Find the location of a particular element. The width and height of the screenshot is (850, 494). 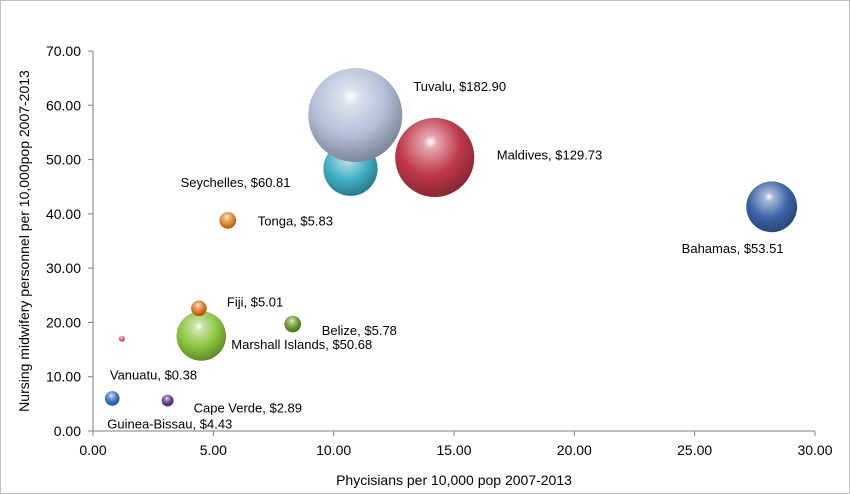

data-label-marshall-islands: Marshall Islands, $50.68 is located at coordinates (301, 344).